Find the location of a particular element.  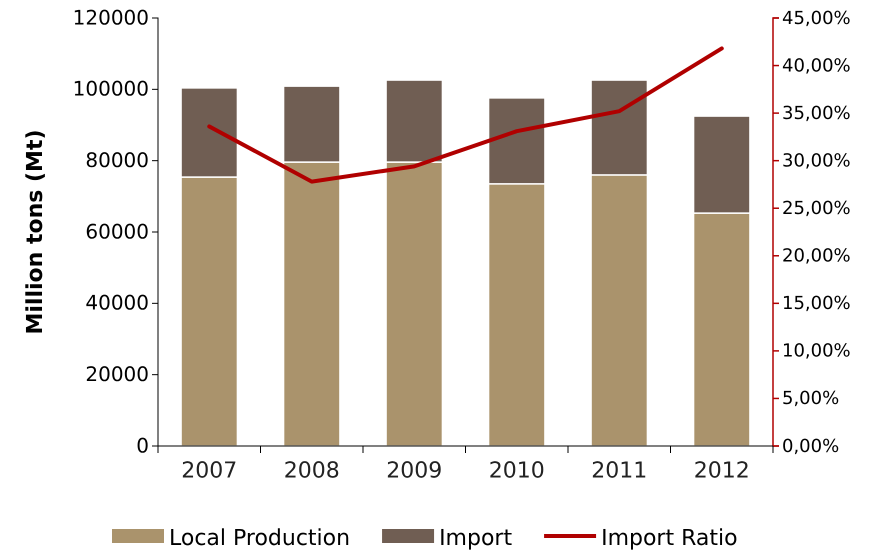

y-tick-label: 40000 is located at coordinates (117, 302).